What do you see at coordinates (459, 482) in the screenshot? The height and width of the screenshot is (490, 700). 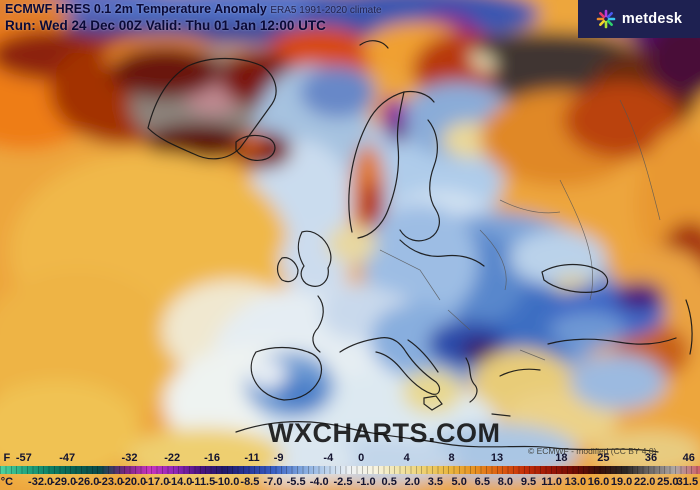 I see `scale-label-c: 5.0` at bounding box center [459, 482].